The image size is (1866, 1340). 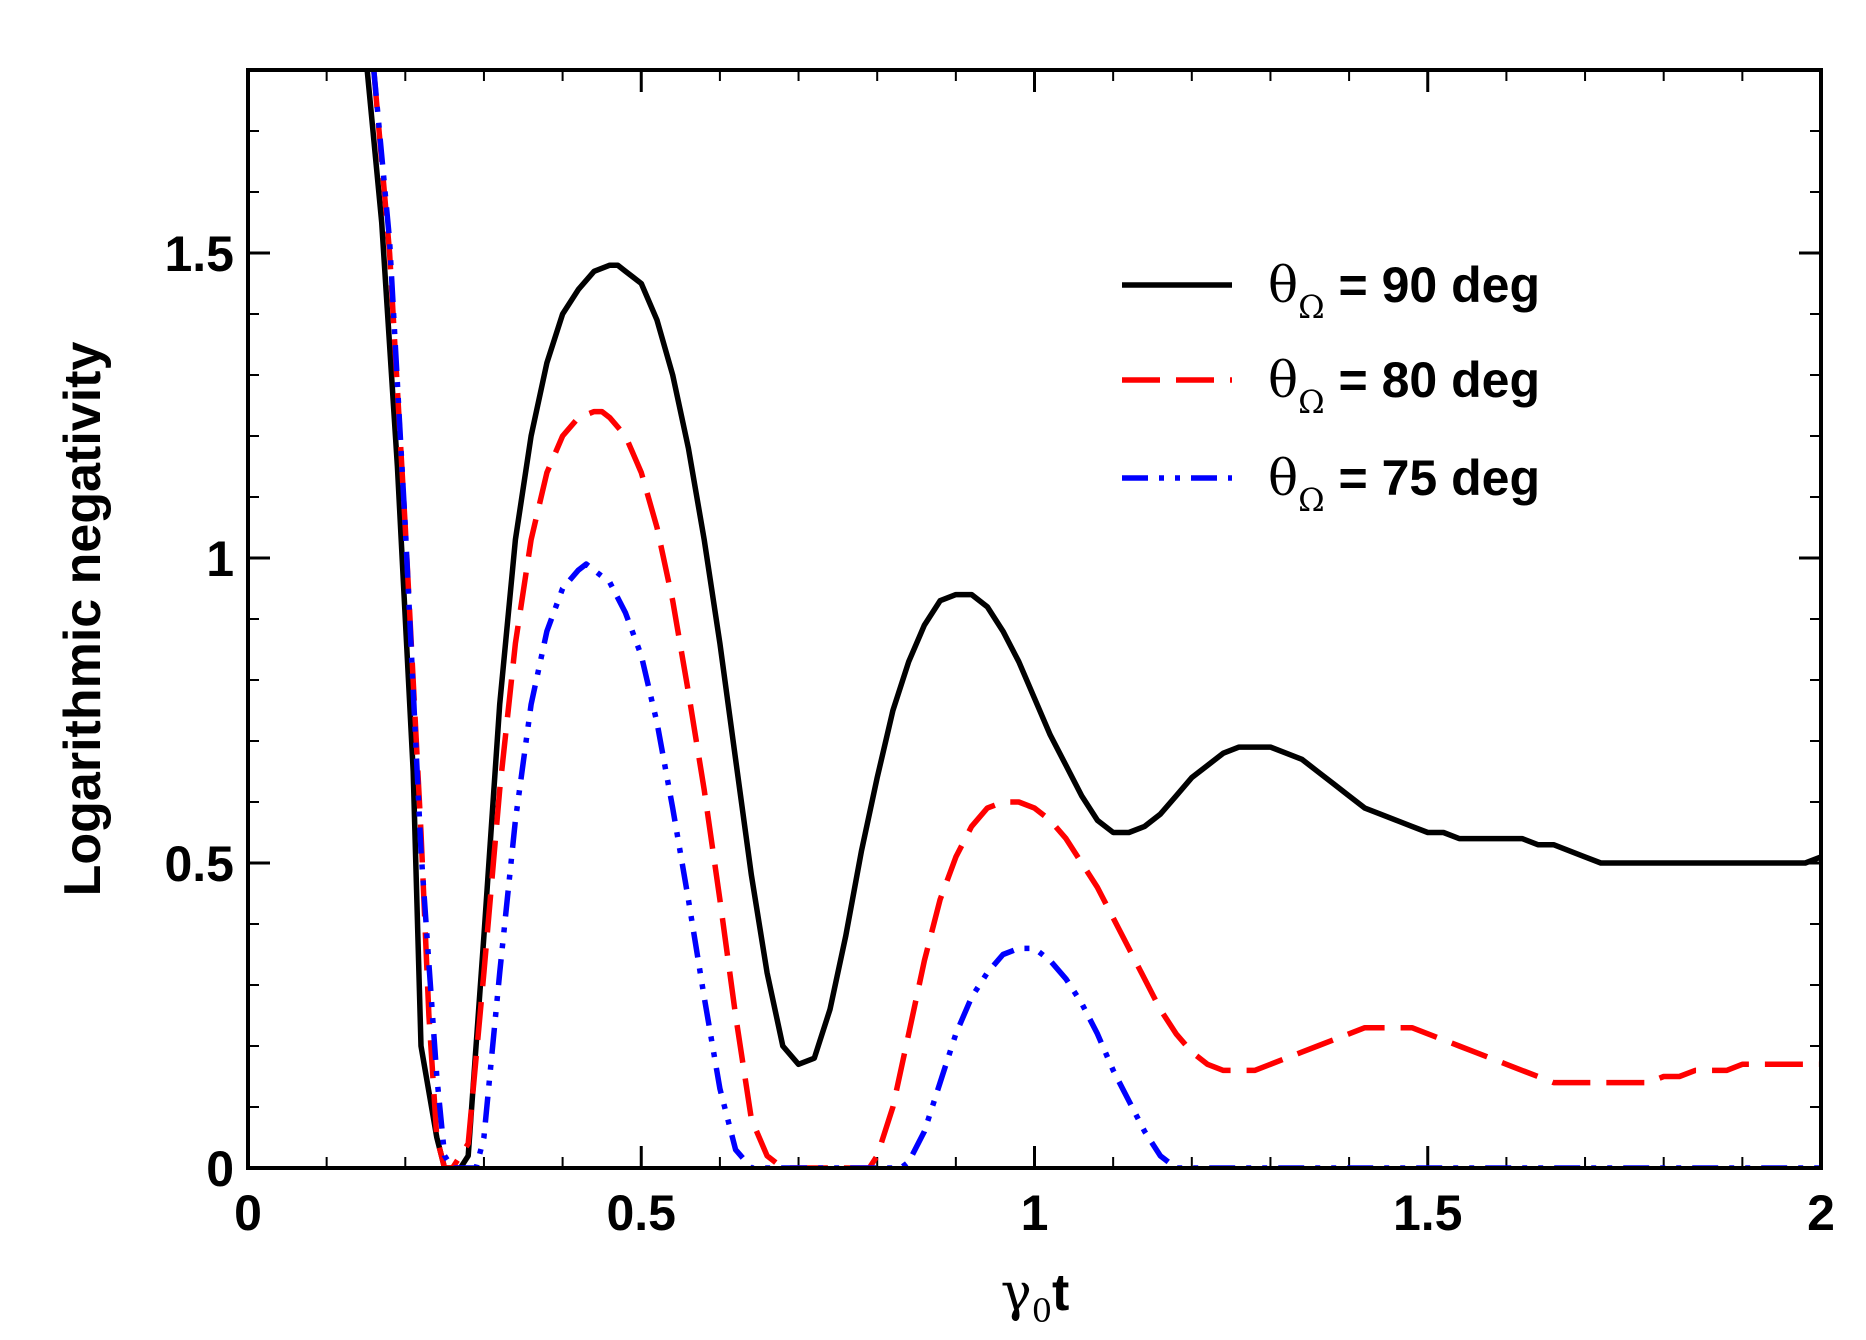 I want to click on x-tick-label: 1, so click(x=1035, y=1213).